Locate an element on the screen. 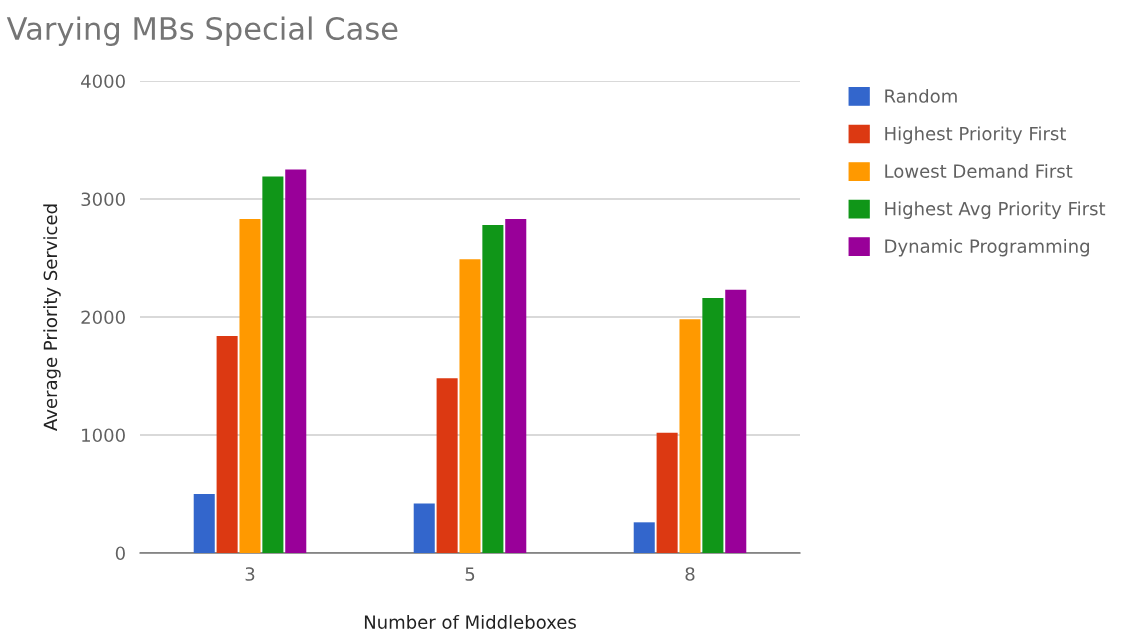 The width and height of the screenshot is (1134, 644). legend-label: Highest Avg Priority First is located at coordinates (995, 210).